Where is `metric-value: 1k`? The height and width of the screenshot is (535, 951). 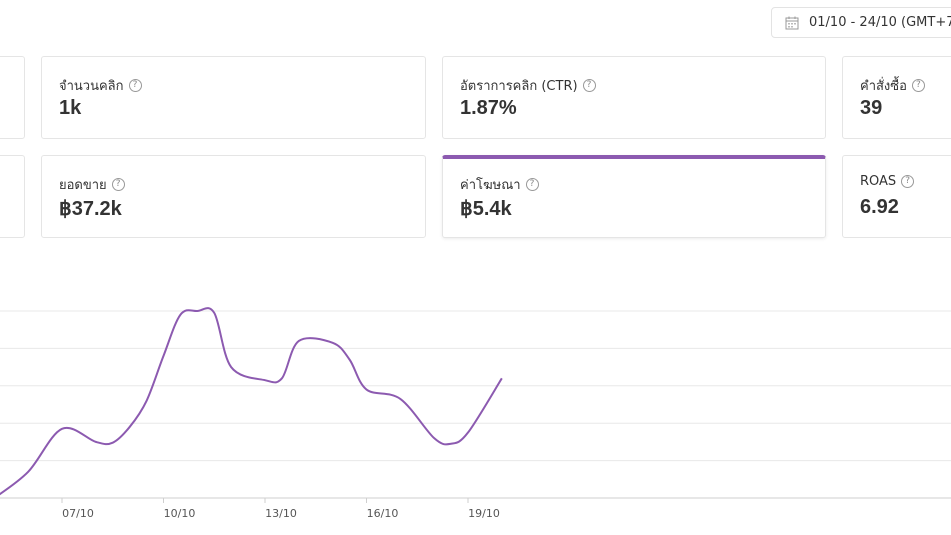 metric-value: 1k is located at coordinates (70, 108).